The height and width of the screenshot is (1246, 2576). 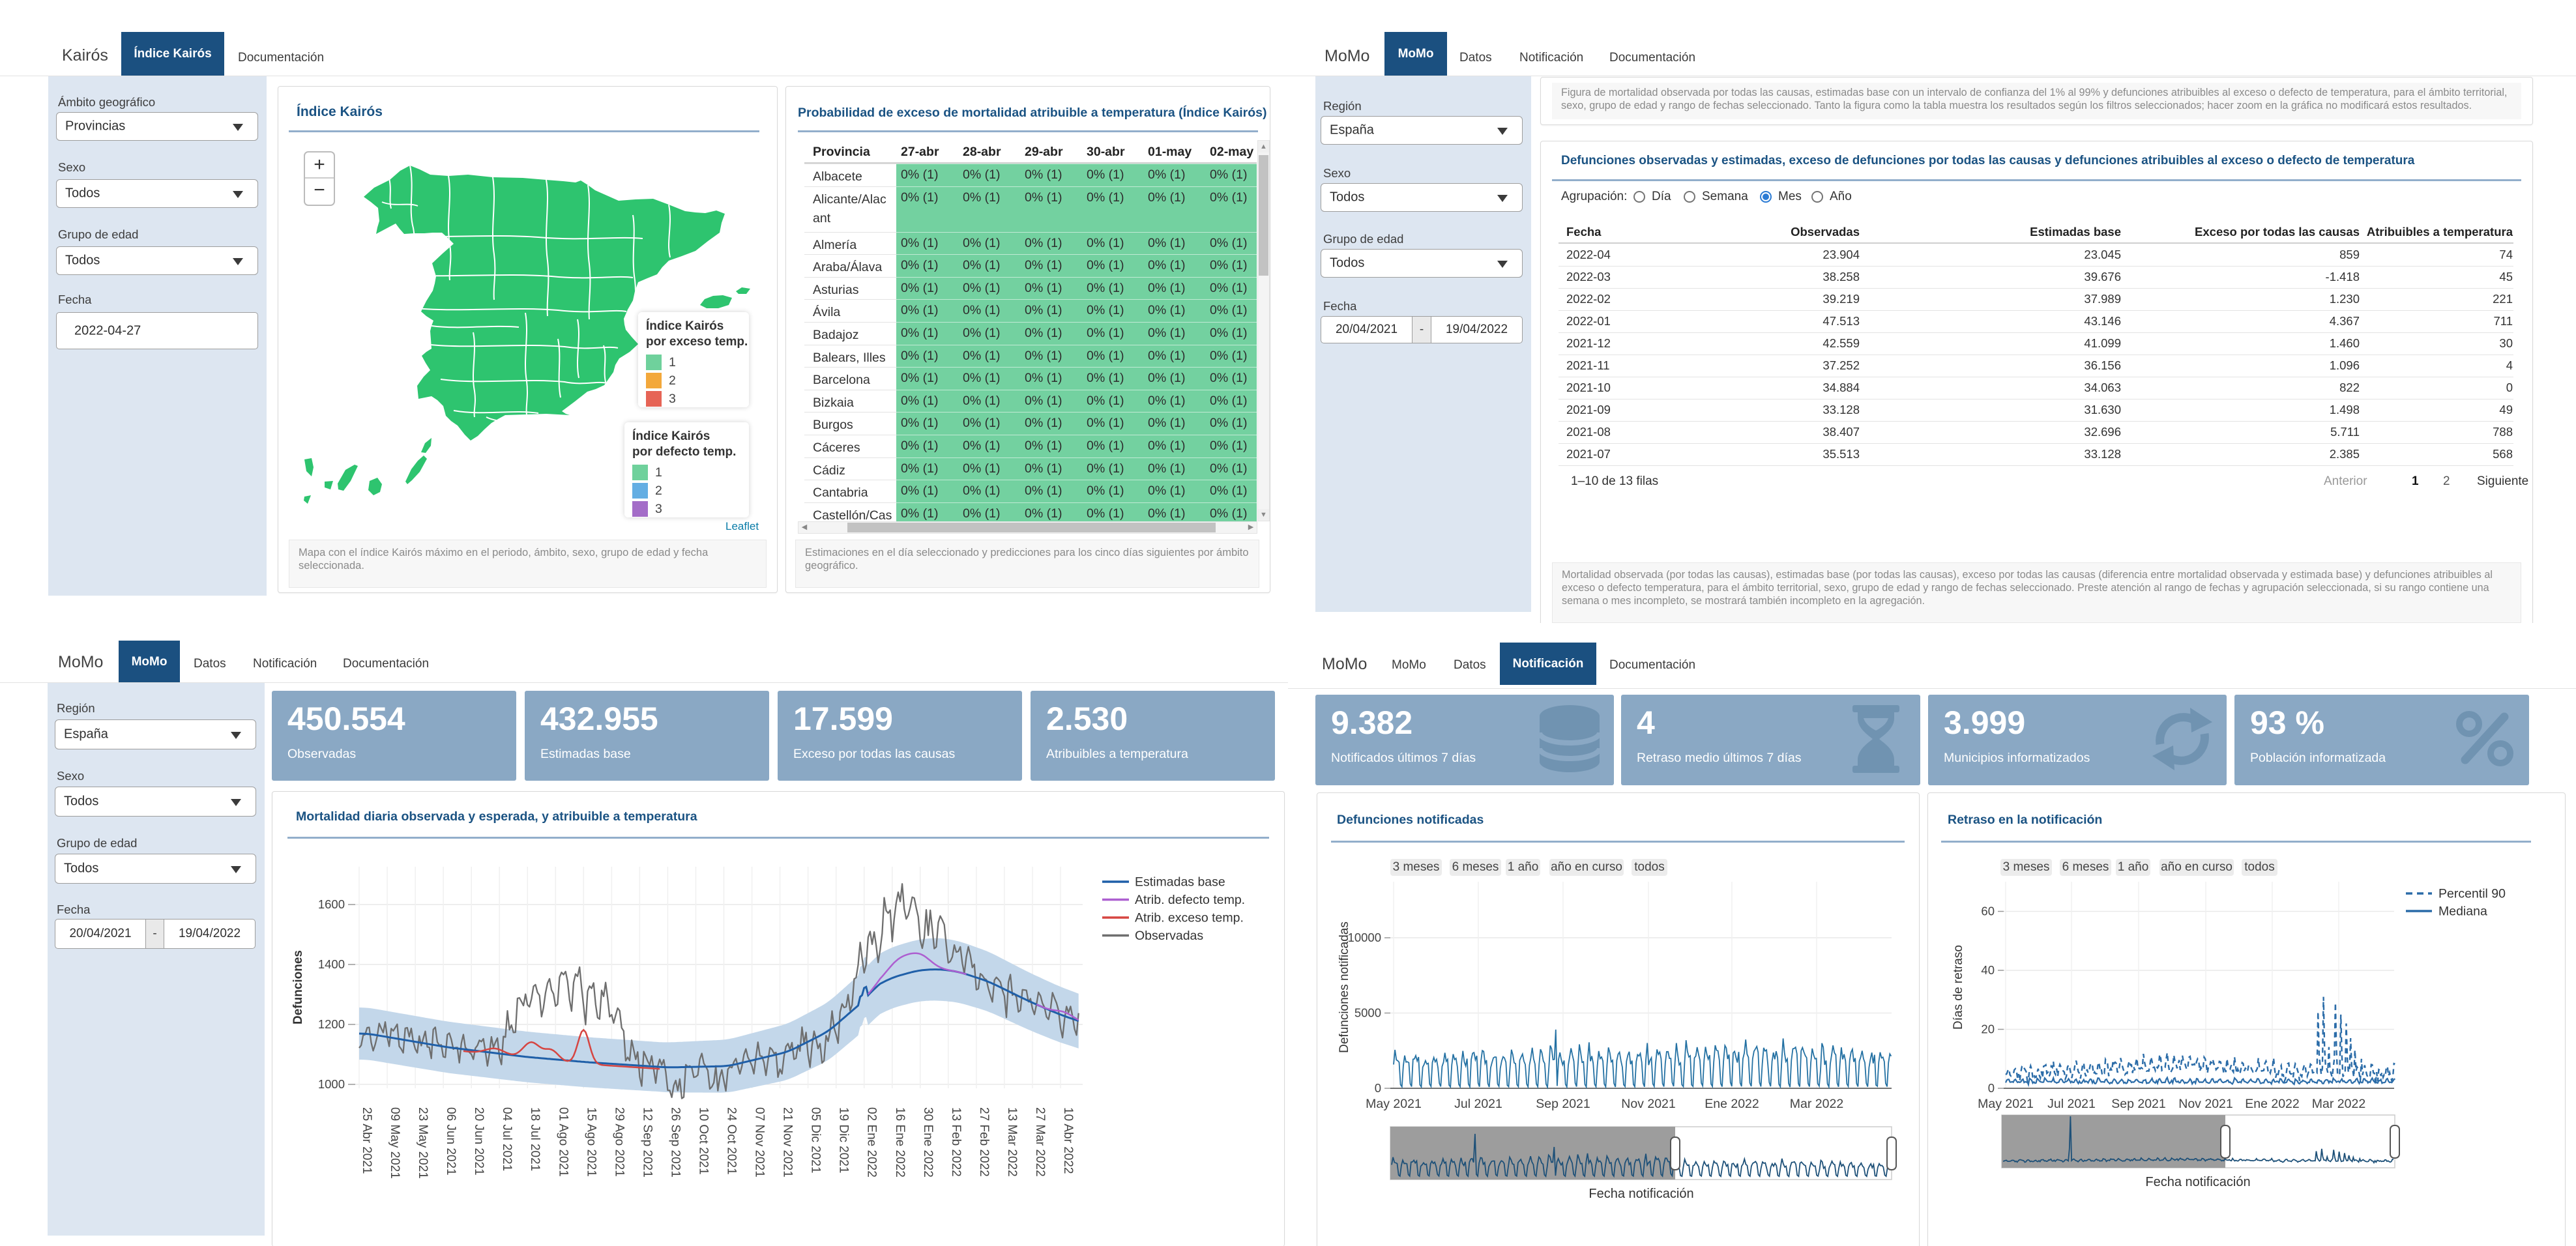 What do you see at coordinates (956, 1142) in the screenshot?
I see `svg-text: 13 Feb 2022` at bounding box center [956, 1142].